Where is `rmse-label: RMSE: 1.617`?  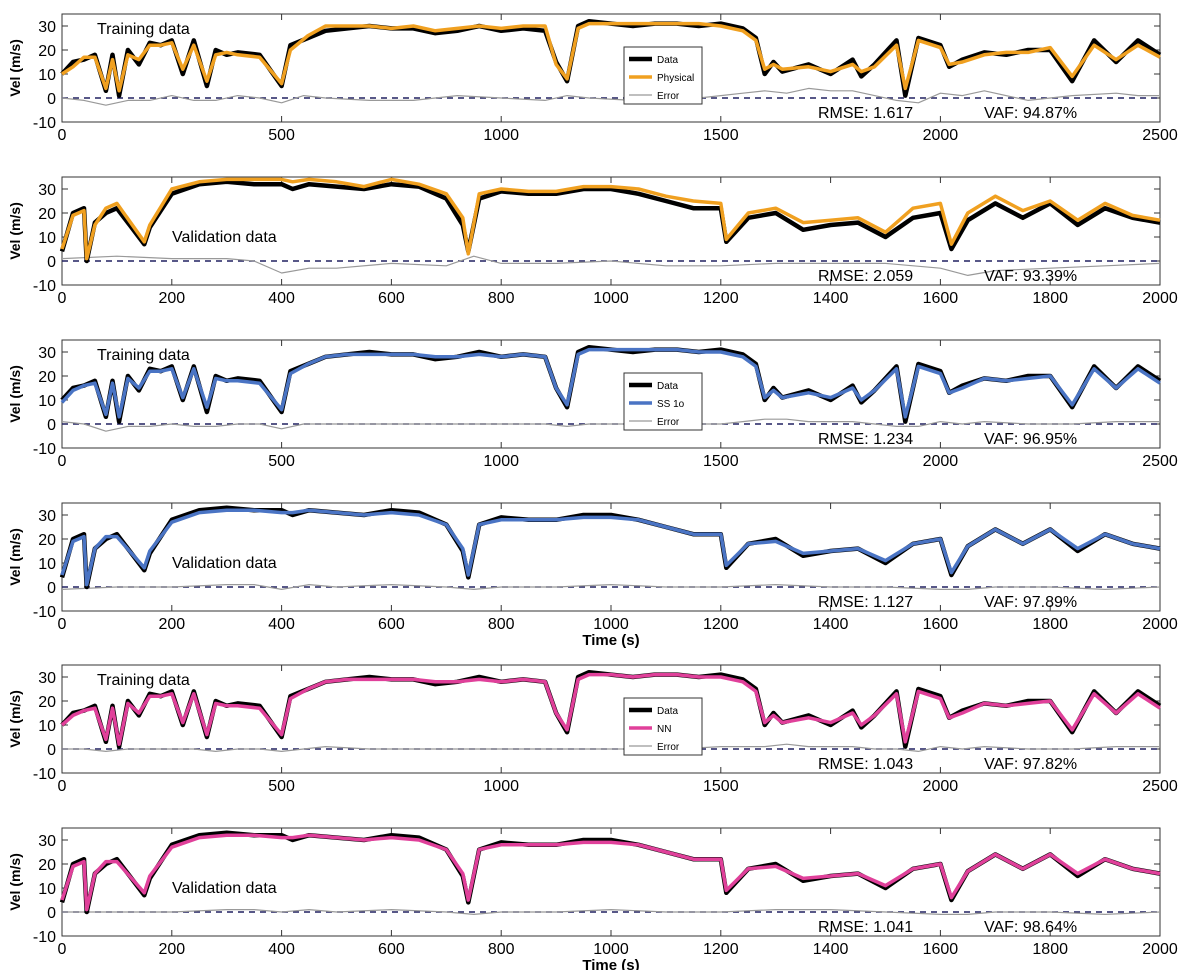
rmse-label: RMSE: 1.617 is located at coordinates (865, 113).